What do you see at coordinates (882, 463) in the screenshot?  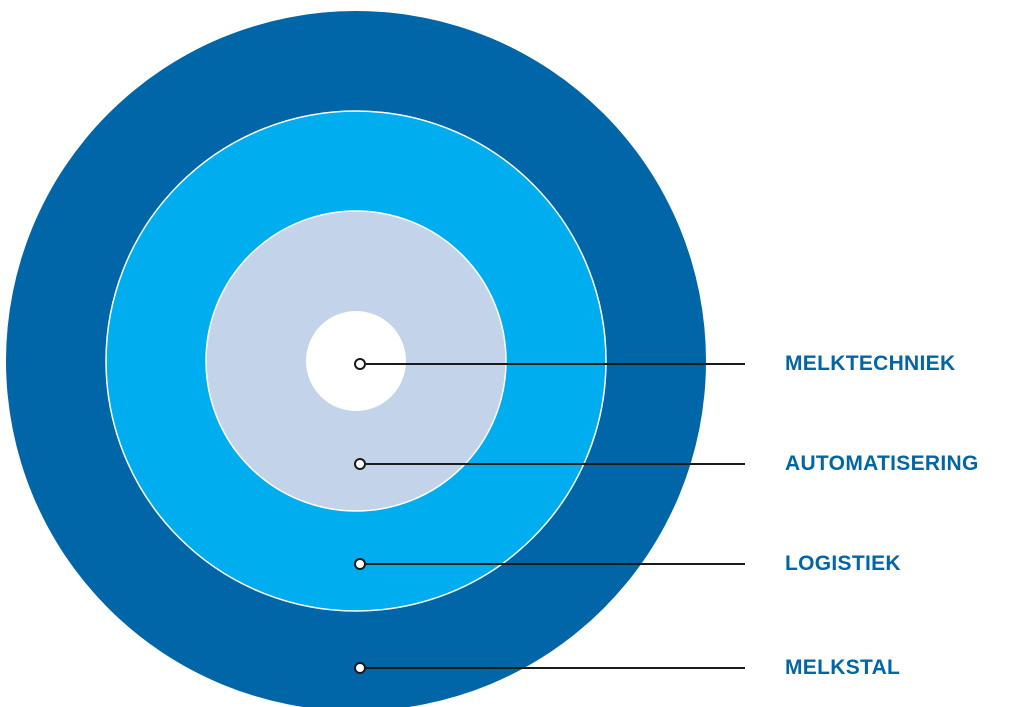 I see `label-automatisering: AUTOMATISERING` at bounding box center [882, 463].